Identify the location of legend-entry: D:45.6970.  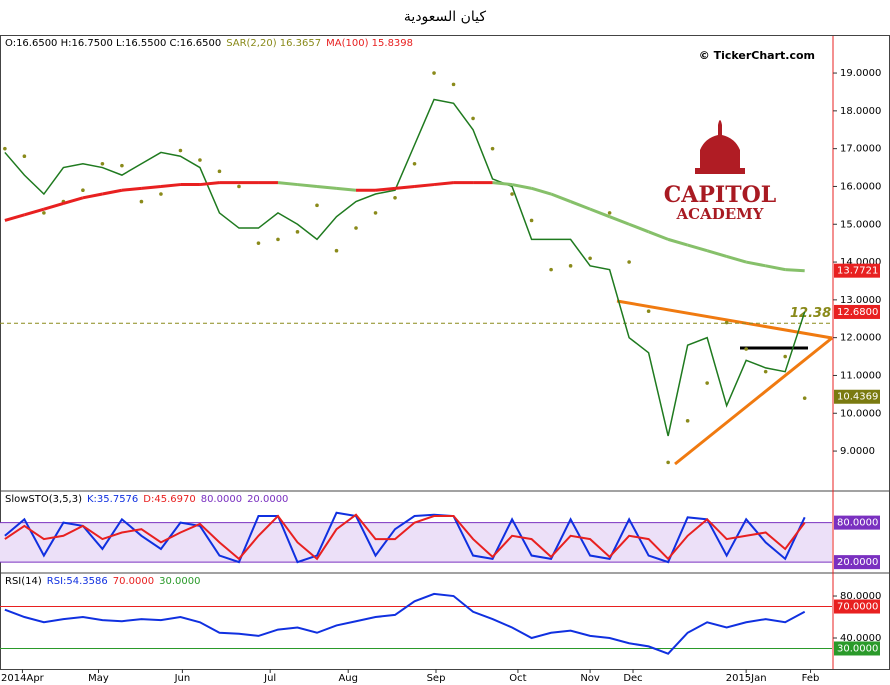
(169, 499).